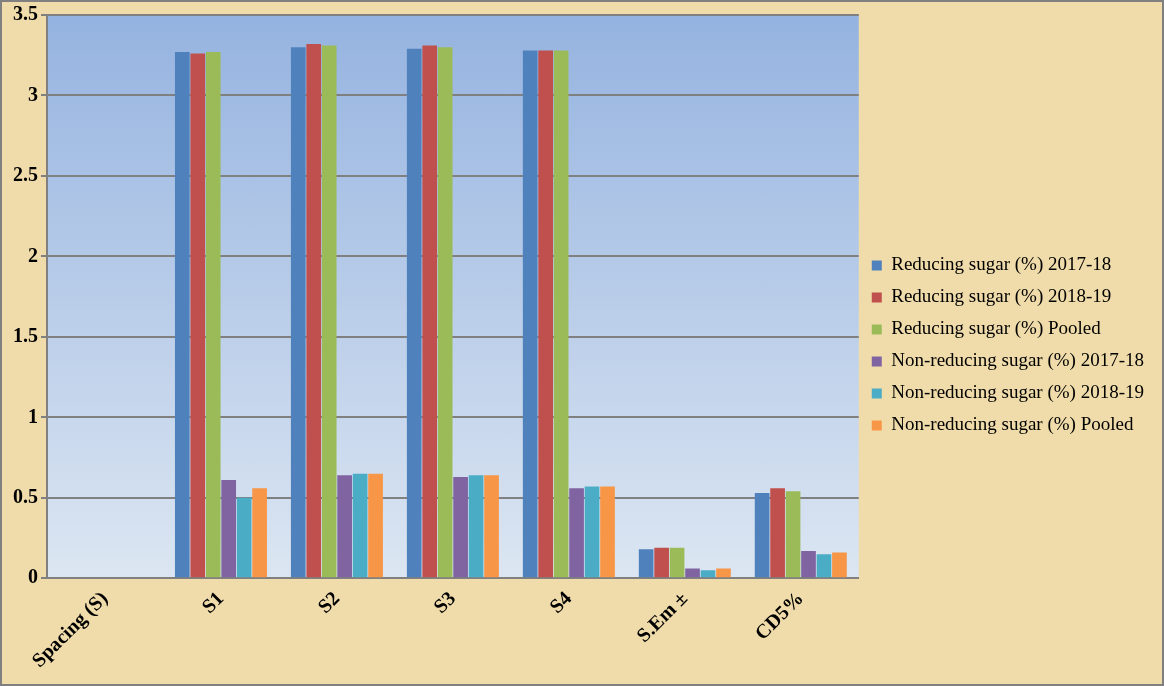 Image resolution: width=1164 pixels, height=686 pixels. What do you see at coordinates (33, 415) in the screenshot?
I see `y-tick-label: 1` at bounding box center [33, 415].